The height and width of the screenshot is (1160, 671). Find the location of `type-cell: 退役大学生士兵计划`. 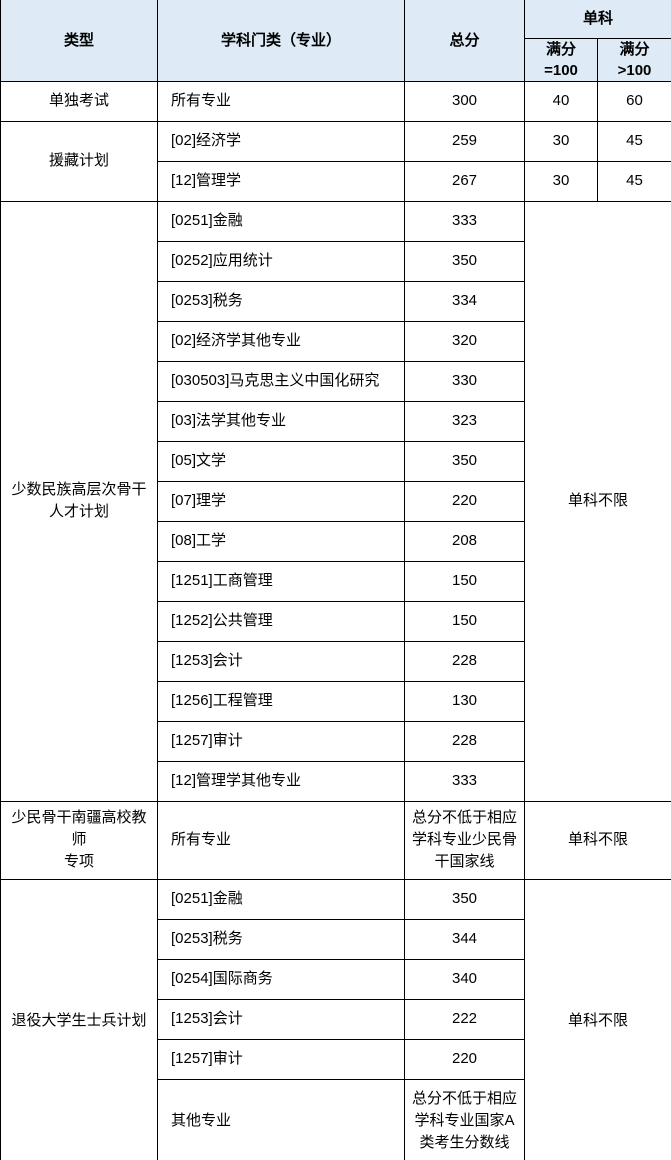

type-cell: 退役大学生士兵计划 is located at coordinates (79, 1019).